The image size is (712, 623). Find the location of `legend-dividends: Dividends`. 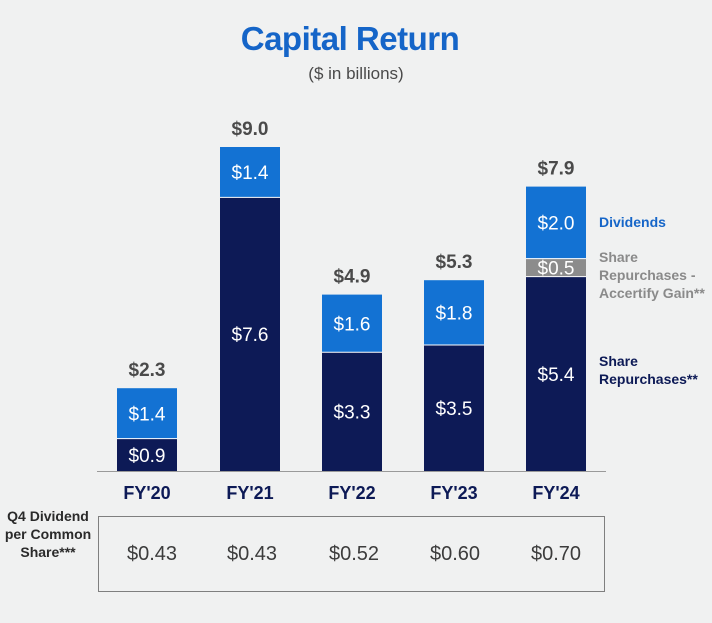

legend-dividends: Dividends is located at coordinates (632, 222).